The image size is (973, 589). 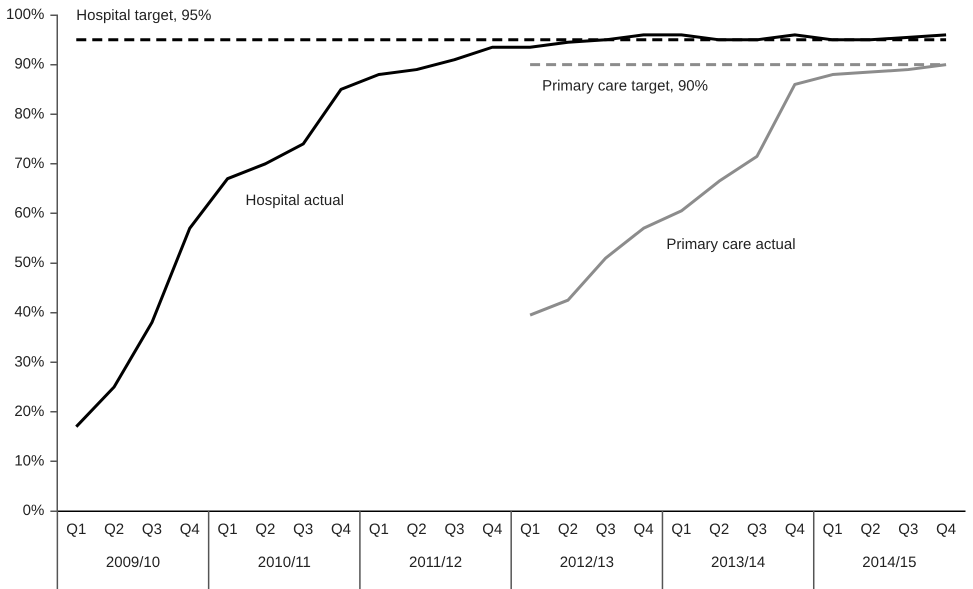 What do you see at coordinates (625, 86) in the screenshot?
I see `series-label: Primary care target, 90%` at bounding box center [625, 86].